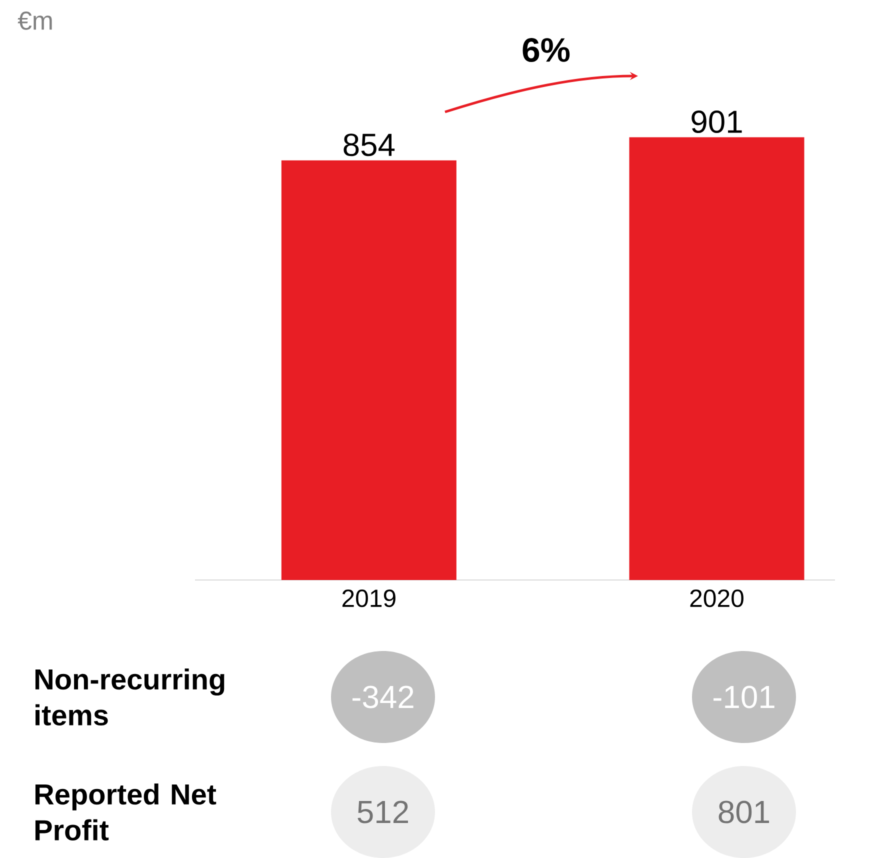 This screenshot has width=869, height=858. Describe the element at coordinates (129, 697) in the screenshot. I see `text: Non-recurring items` at that location.